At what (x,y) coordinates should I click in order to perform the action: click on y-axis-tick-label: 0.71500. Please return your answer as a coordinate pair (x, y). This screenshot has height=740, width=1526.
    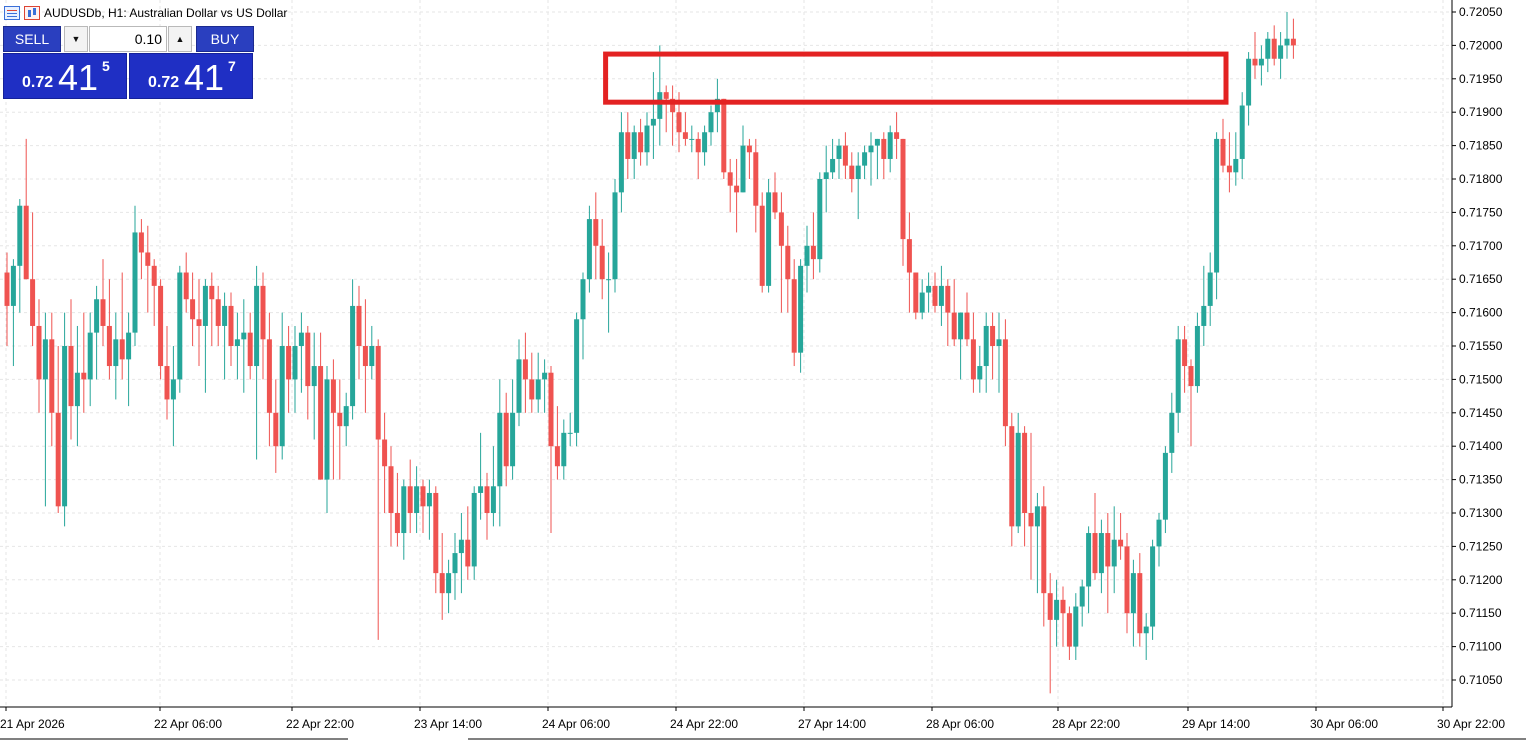
    Looking at the image, I should click on (1481, 379).